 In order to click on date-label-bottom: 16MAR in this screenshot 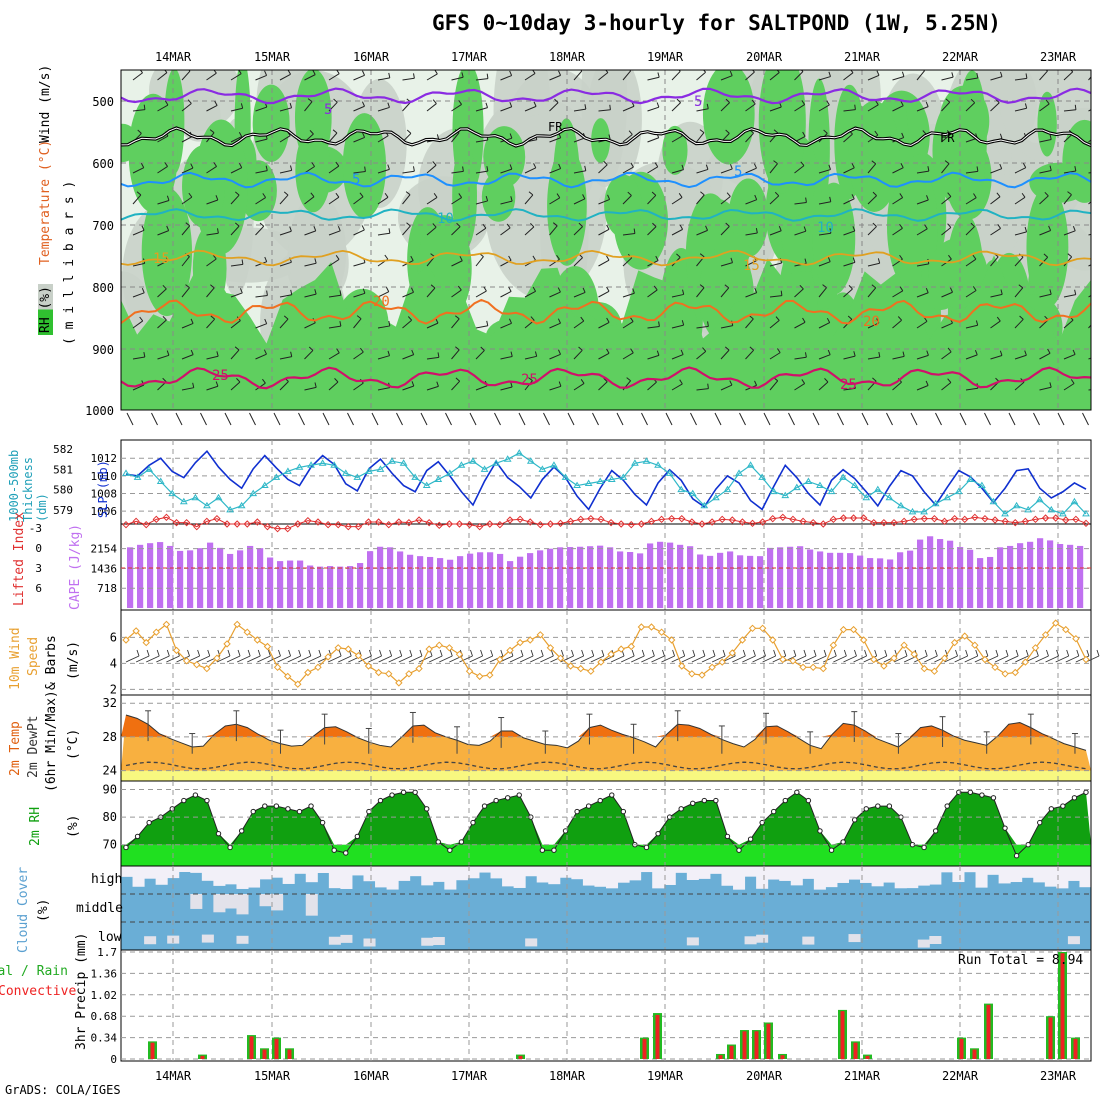, I will do `click(371, 1076)`.